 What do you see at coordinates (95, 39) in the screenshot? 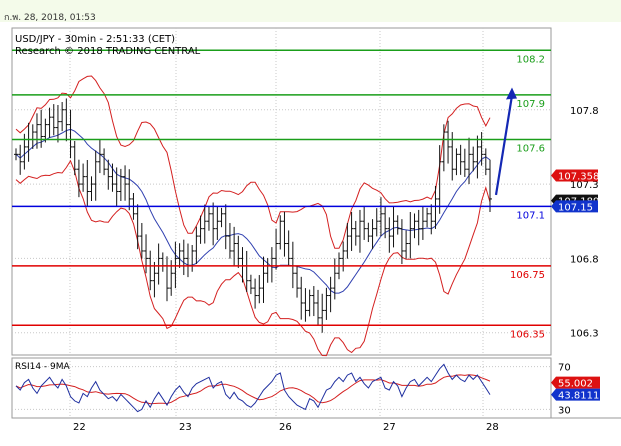
I see `chart-title: USD/JPY - 30min - 2:51:33 (CET)` at bounding box center [95, 39].